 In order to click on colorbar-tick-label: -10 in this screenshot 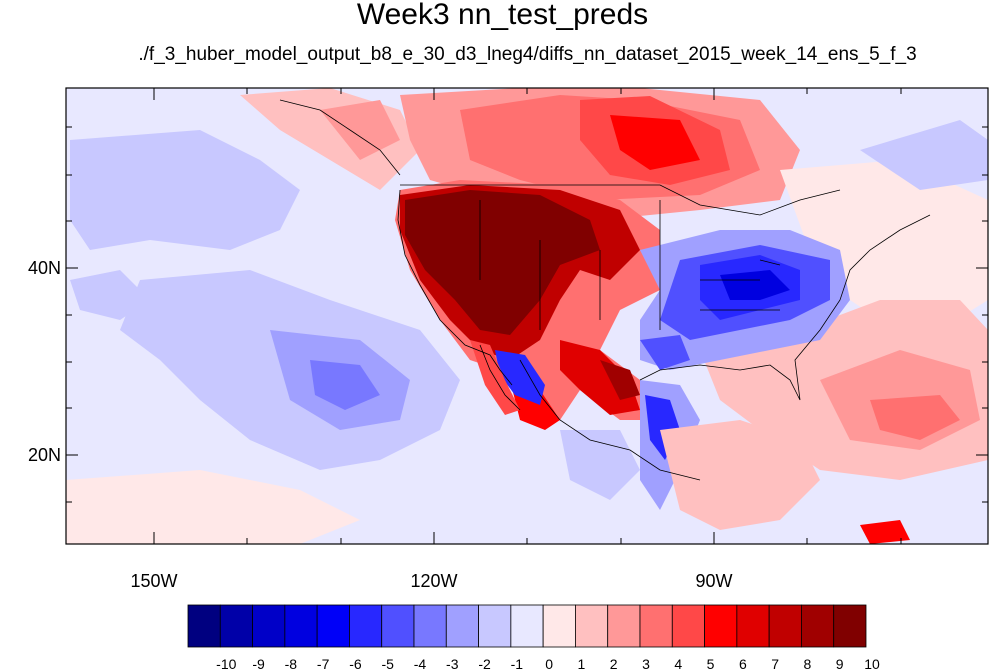, I will do `click(226, 664)`.